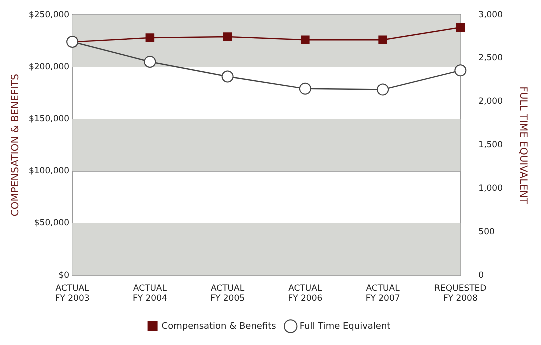  I want to click on y2-tick-label: 3,000, so click(491, 15).